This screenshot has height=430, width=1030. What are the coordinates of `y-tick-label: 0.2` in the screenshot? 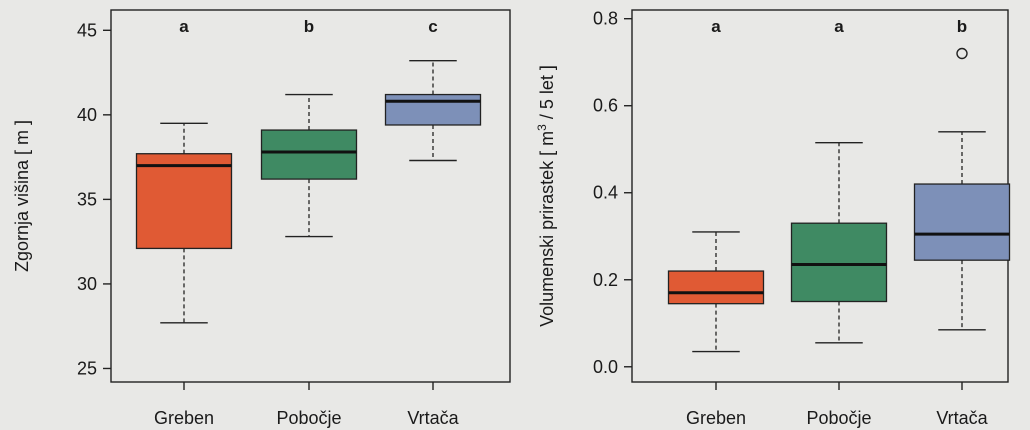 It's located at (605, 280).